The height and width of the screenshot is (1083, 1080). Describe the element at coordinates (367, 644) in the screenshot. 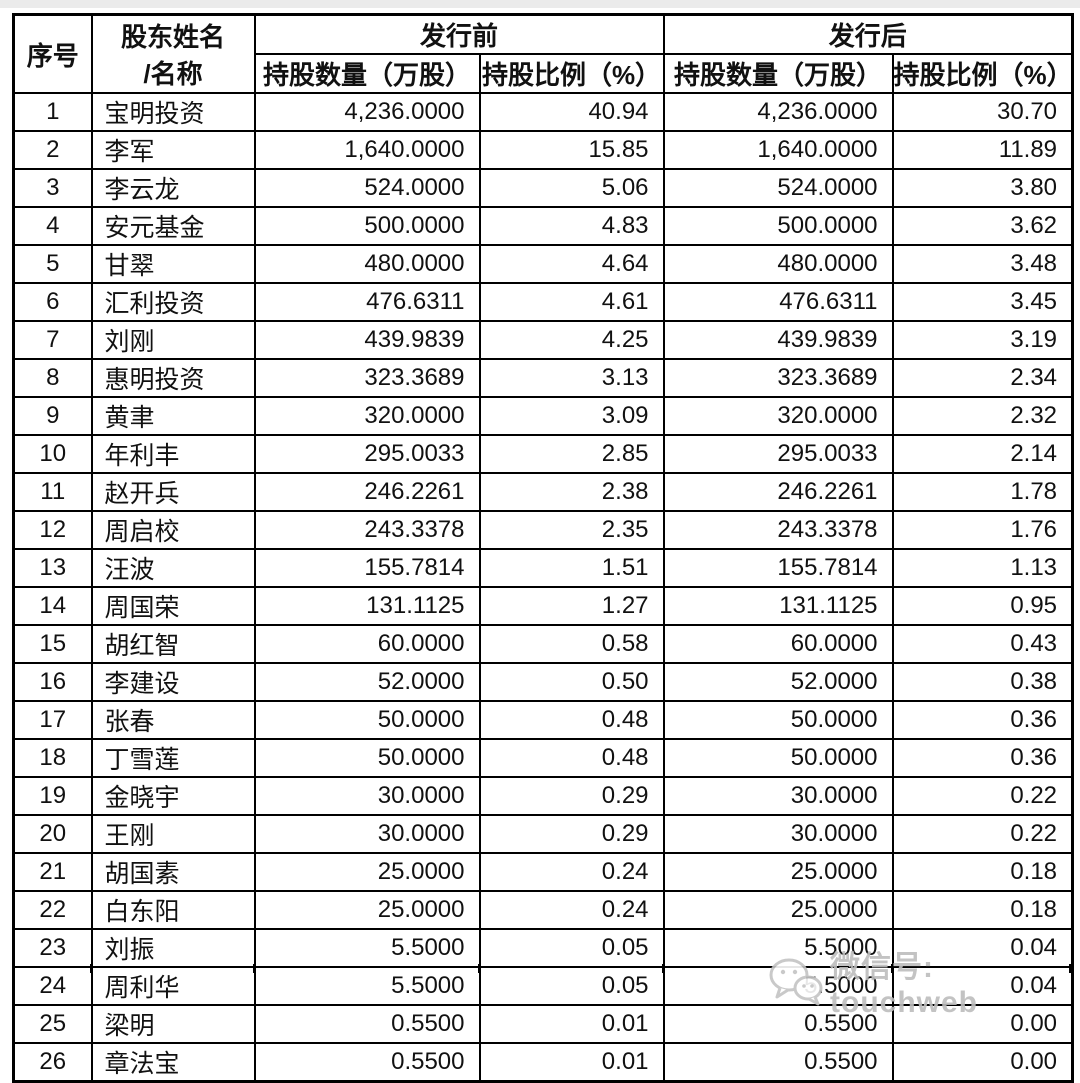

I see `pre-shares-cell: 60.0000` at that location.